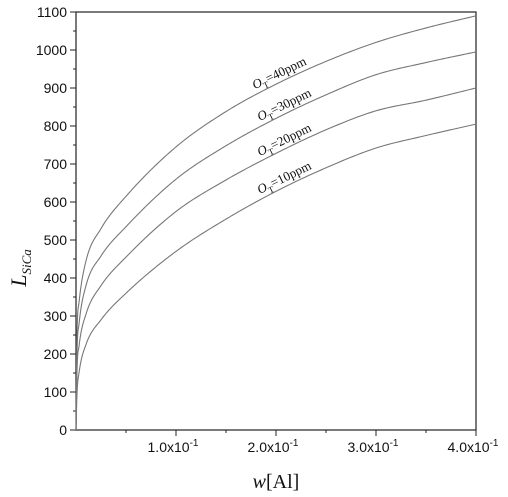  Describe the element at coordinates (56, 164) in the screenshot. I see `y-tick-label: 700` at that location.